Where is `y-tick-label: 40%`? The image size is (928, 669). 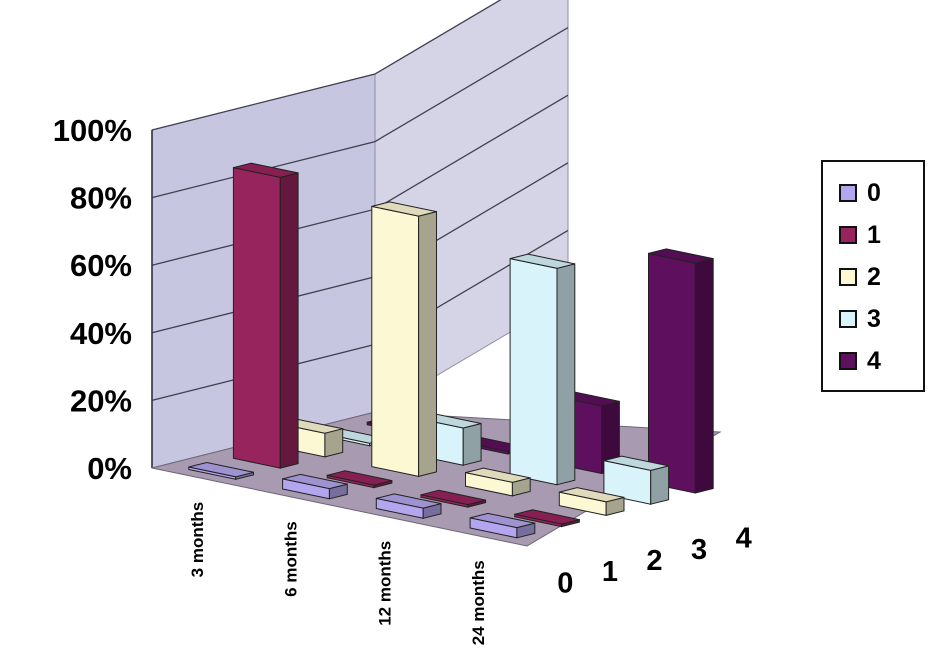 y-tick-label: 40% is located at coordinates (101, 333).